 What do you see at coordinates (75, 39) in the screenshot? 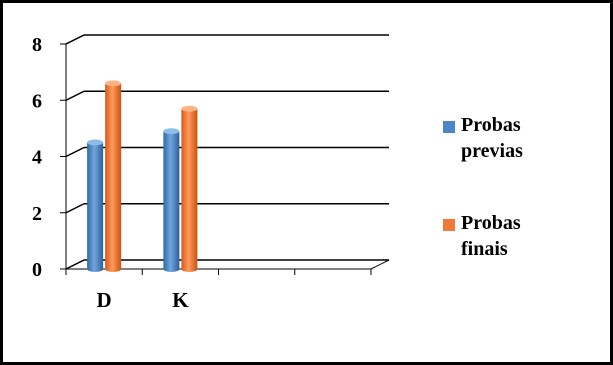
I see `y-axis-back-line` at bounding box center [75, 39].